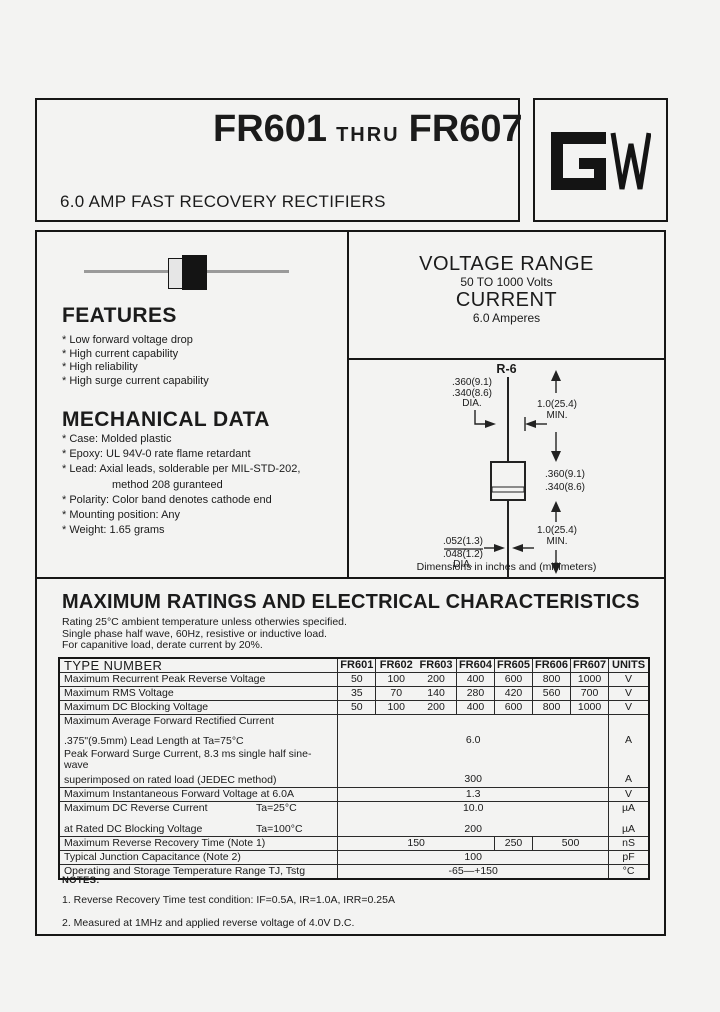  I want to click on mechanical-heading: MECHANICAL DATA, so click(166, 419).